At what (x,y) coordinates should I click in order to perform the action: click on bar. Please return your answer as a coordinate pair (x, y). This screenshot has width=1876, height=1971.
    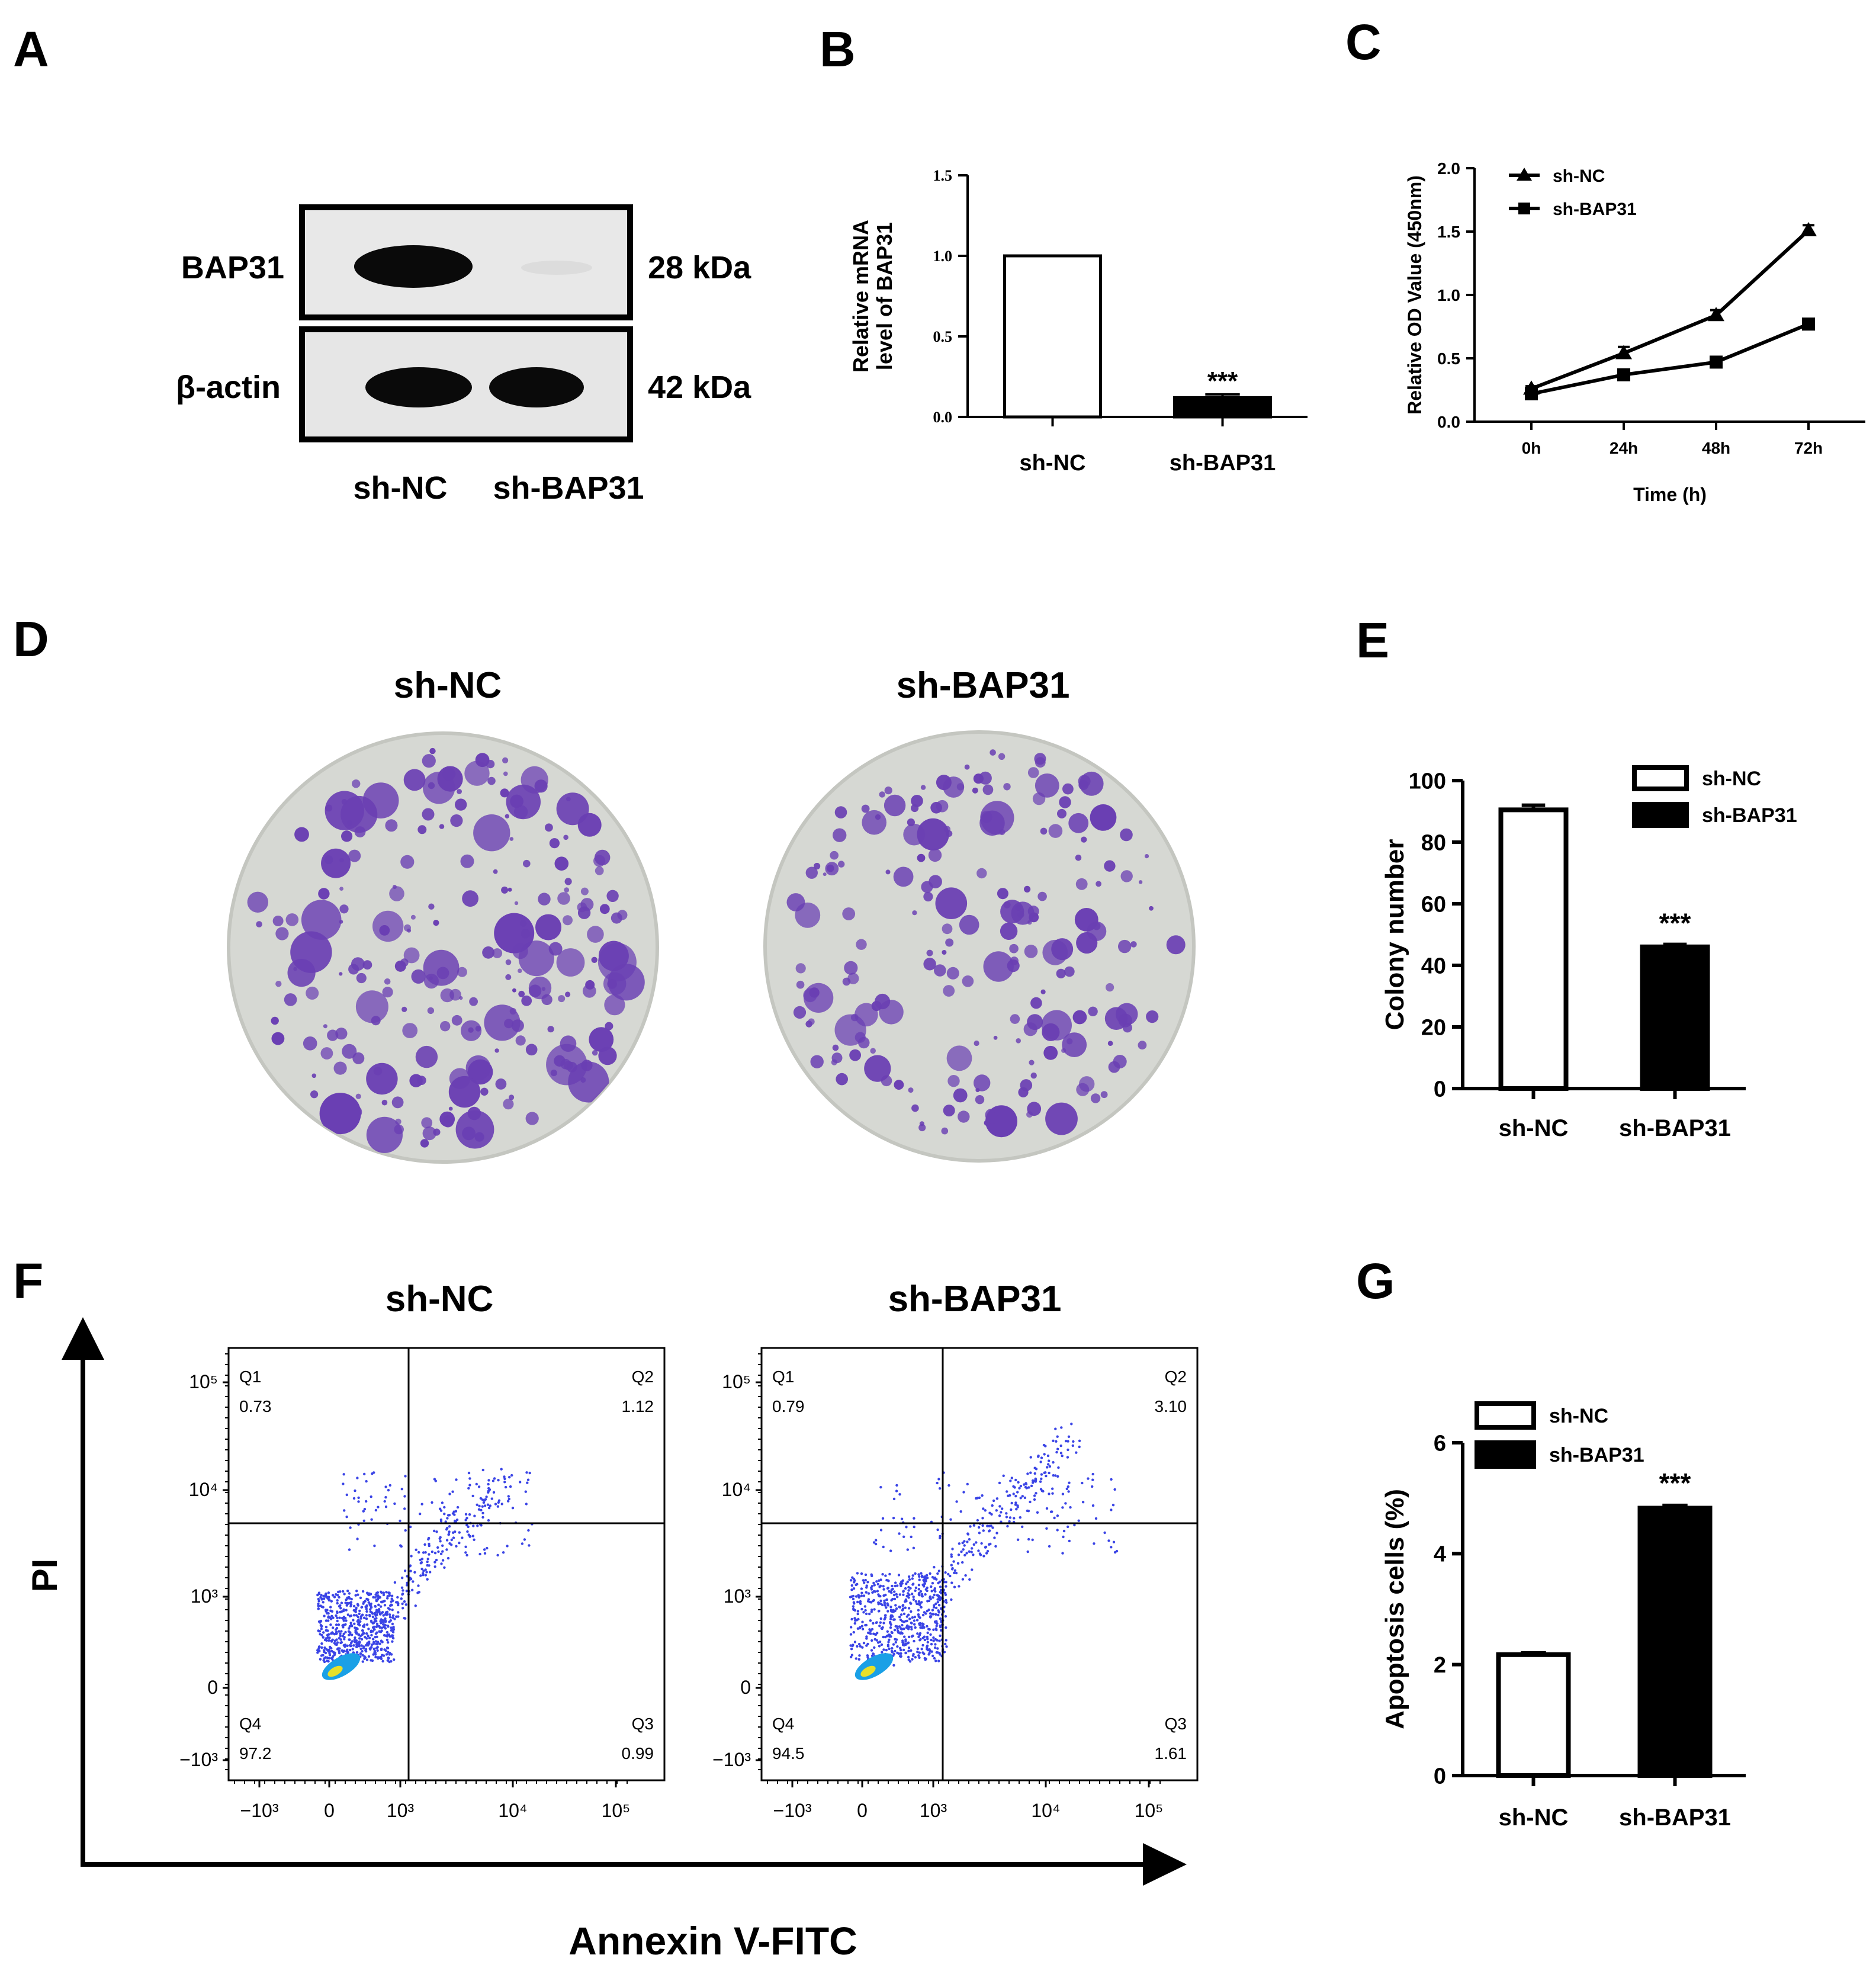
    Looking at the image, I should click on (1675, 1018).